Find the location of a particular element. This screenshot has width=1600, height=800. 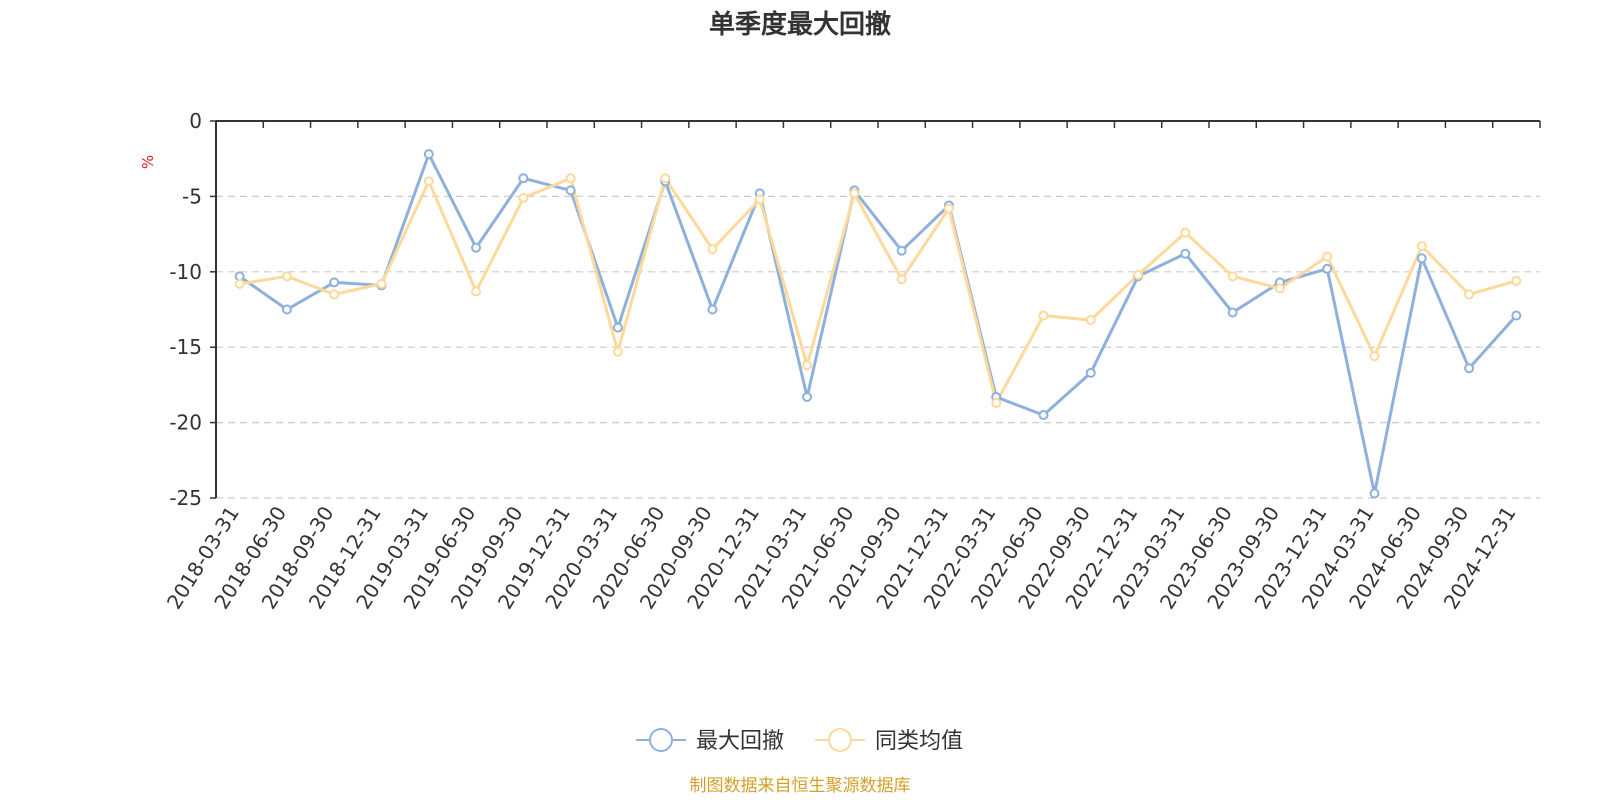

legend-item-drawdown: 最大回撤 is located at coordinates (710, 741).